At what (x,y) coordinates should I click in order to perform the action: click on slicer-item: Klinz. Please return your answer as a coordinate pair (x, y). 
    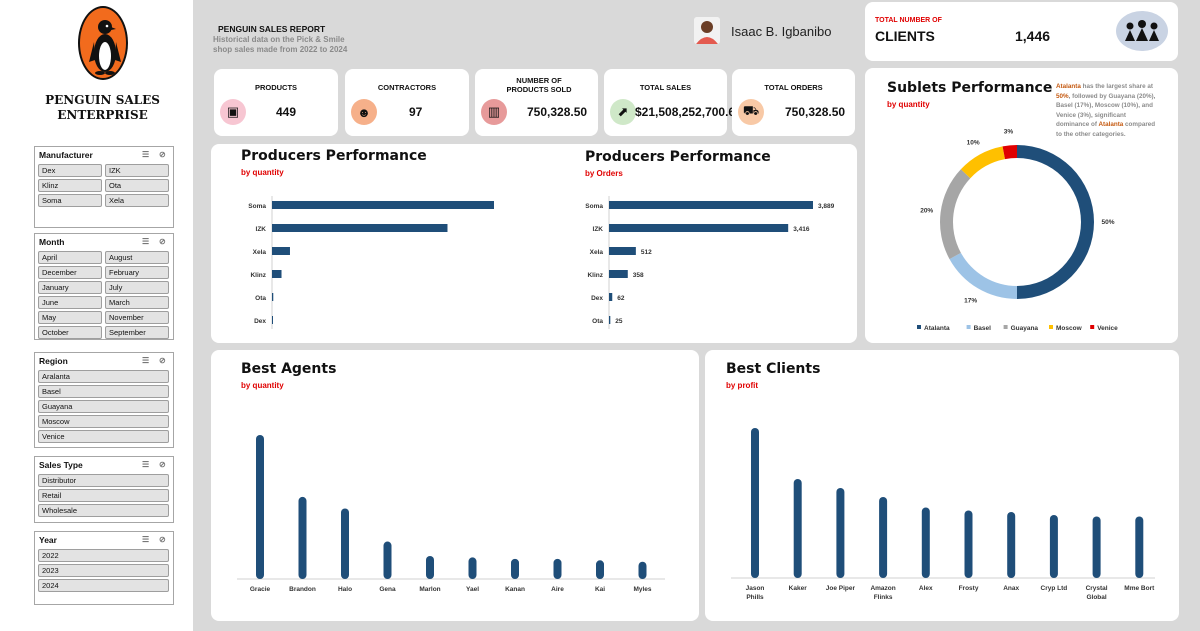
    Looking at the image, I should click on (70, 185).